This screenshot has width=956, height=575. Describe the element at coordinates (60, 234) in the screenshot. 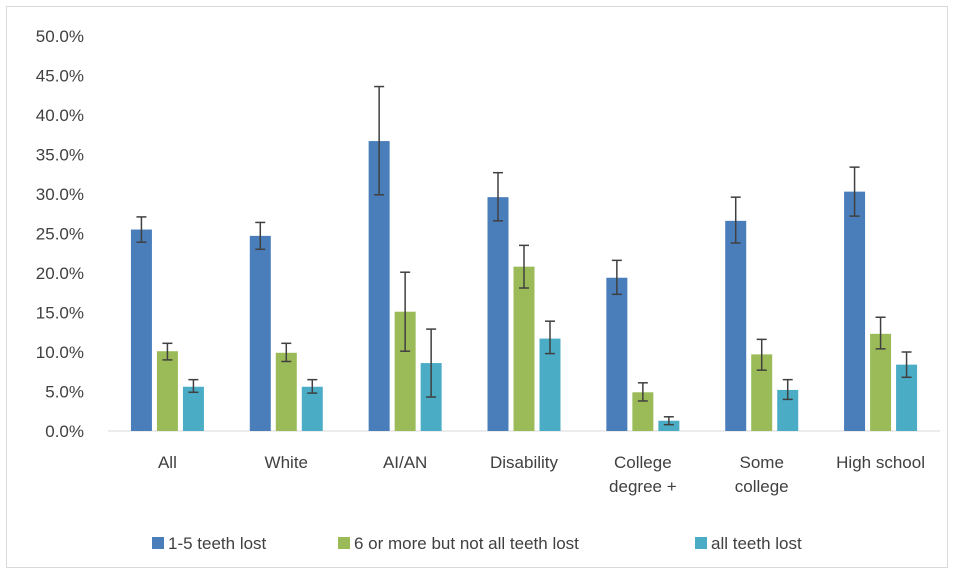

I see `y-tick-label: 25.0%` at that location.